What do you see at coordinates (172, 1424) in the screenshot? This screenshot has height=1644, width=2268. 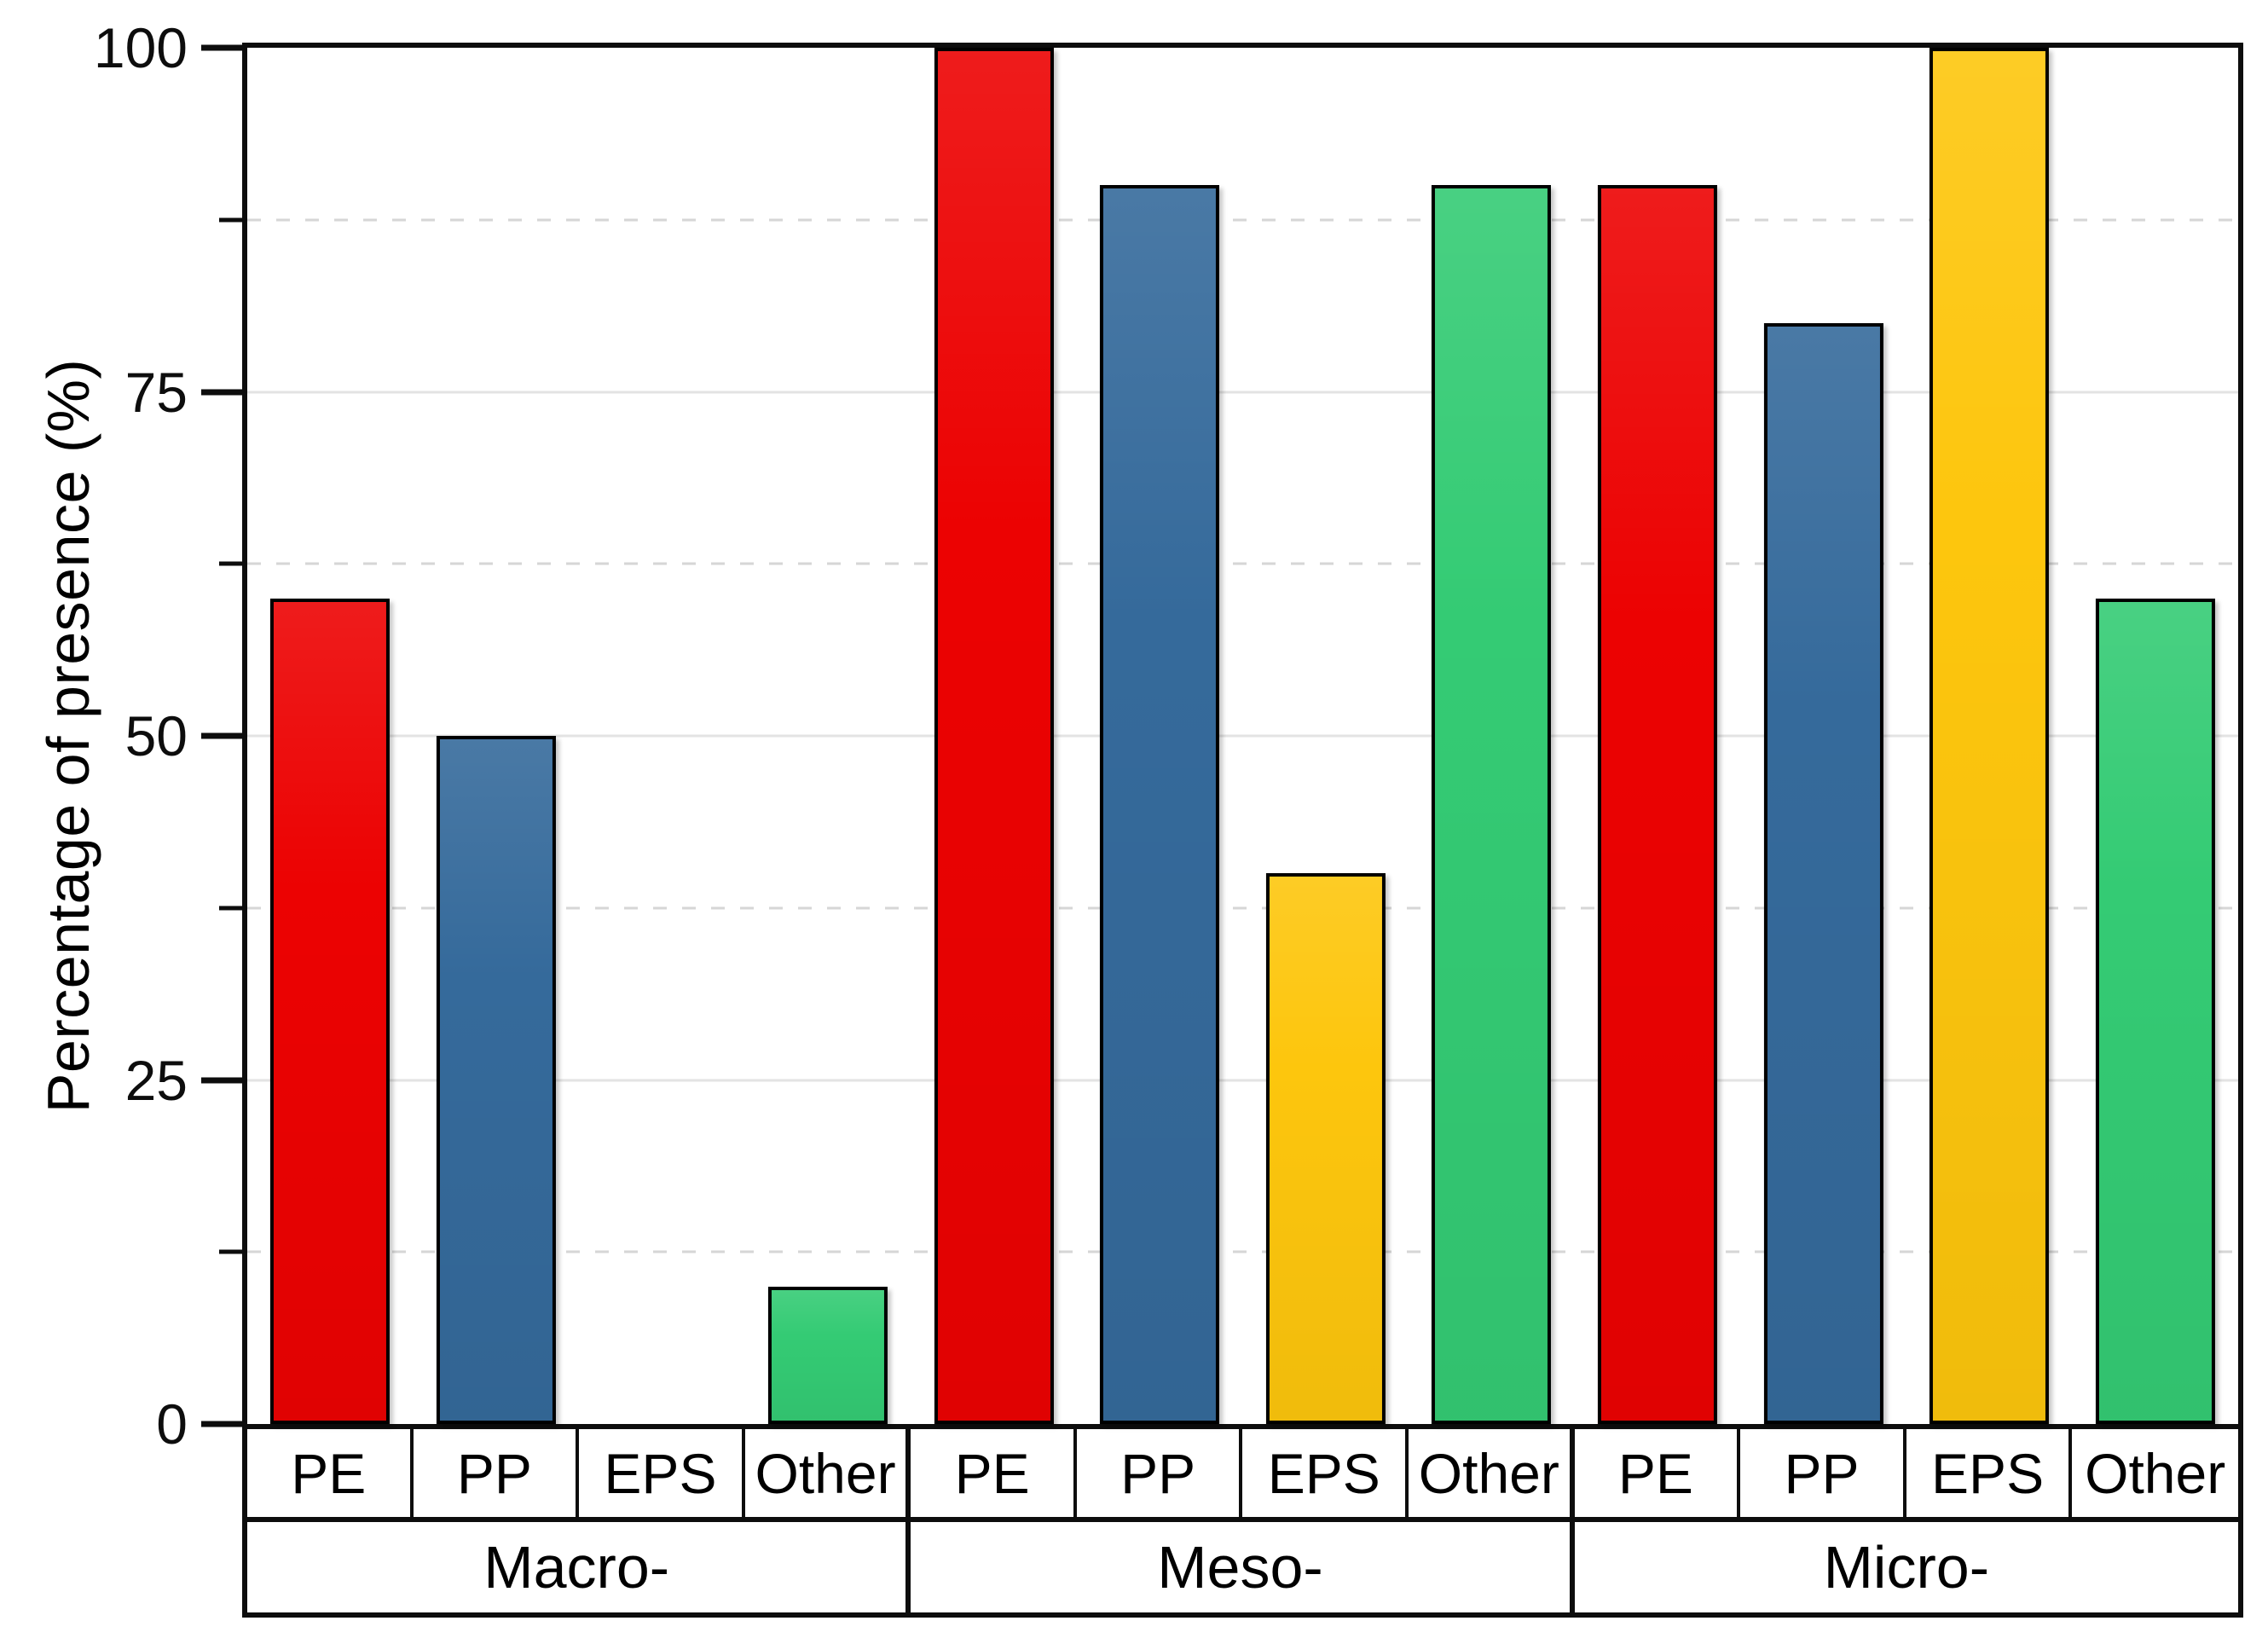 I see `y-tick-label: 0` at bounding box center [172, 1424].